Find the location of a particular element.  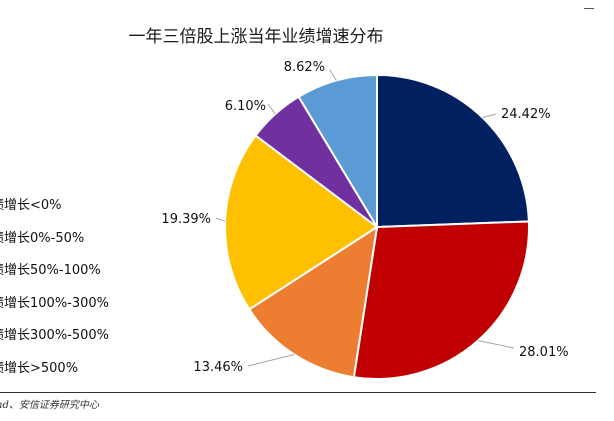

legend-item: 绩增长50%-100% is located at coordinates (50, 270).